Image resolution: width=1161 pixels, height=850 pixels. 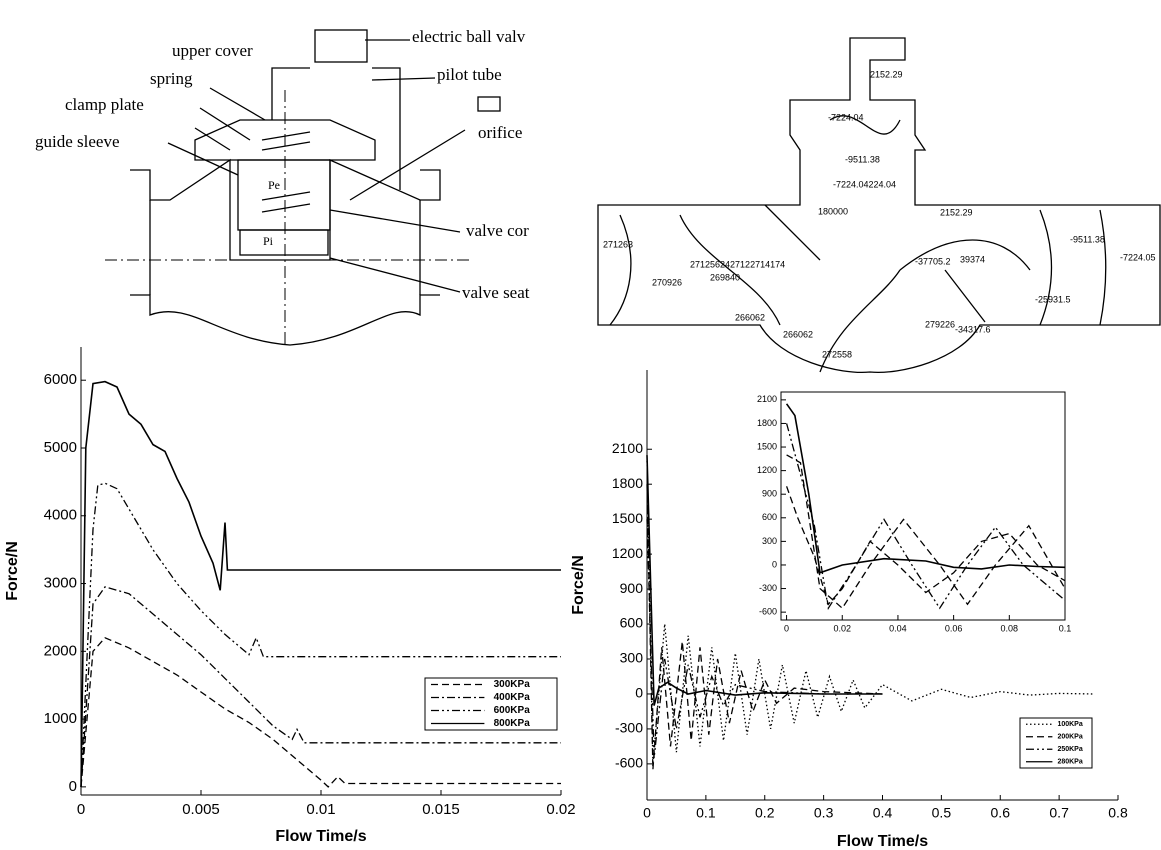 I want to click on x-axis-label: Flow Time/s, so click(x=320, y=836).